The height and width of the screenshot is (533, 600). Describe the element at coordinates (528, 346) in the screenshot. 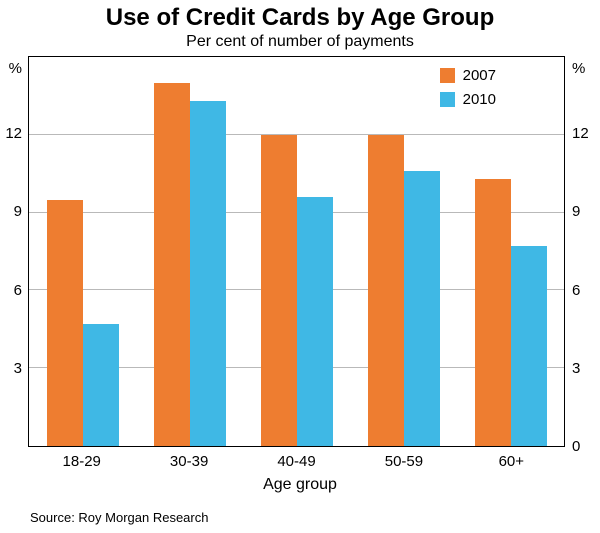

I see `bar-2010-60+` at that location.